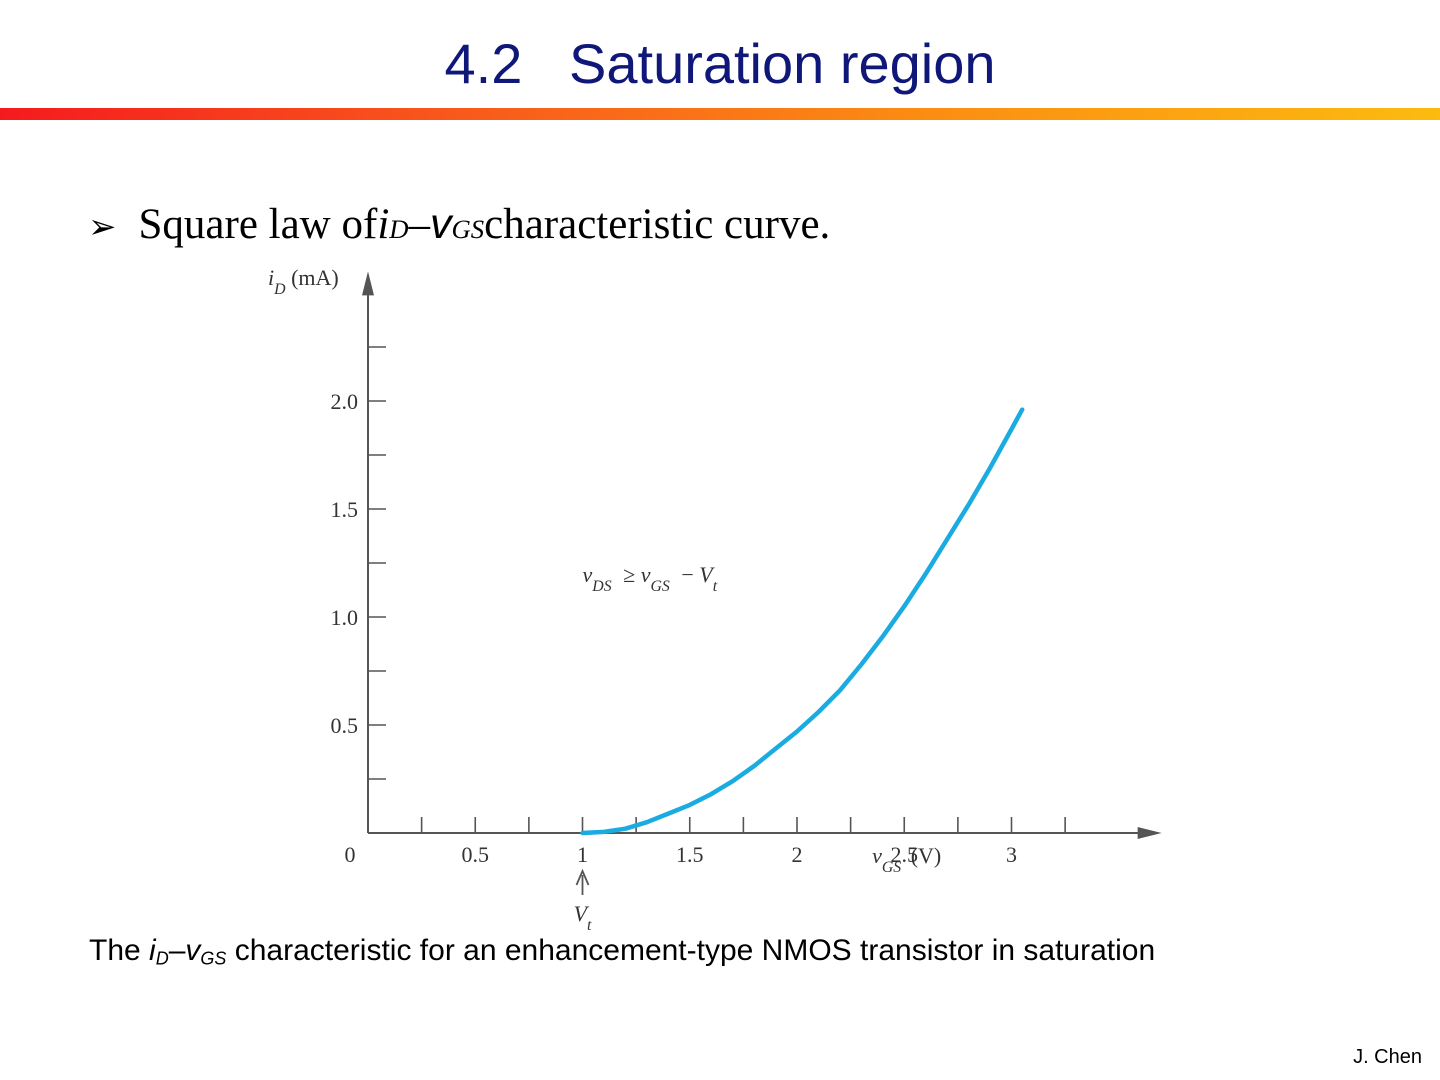 This screenshot has width=1440, height=1080. Describe the element at coordinates (720, 63) in the screenshot. I see `slide-title: 4.2 Saturation region` at that location.